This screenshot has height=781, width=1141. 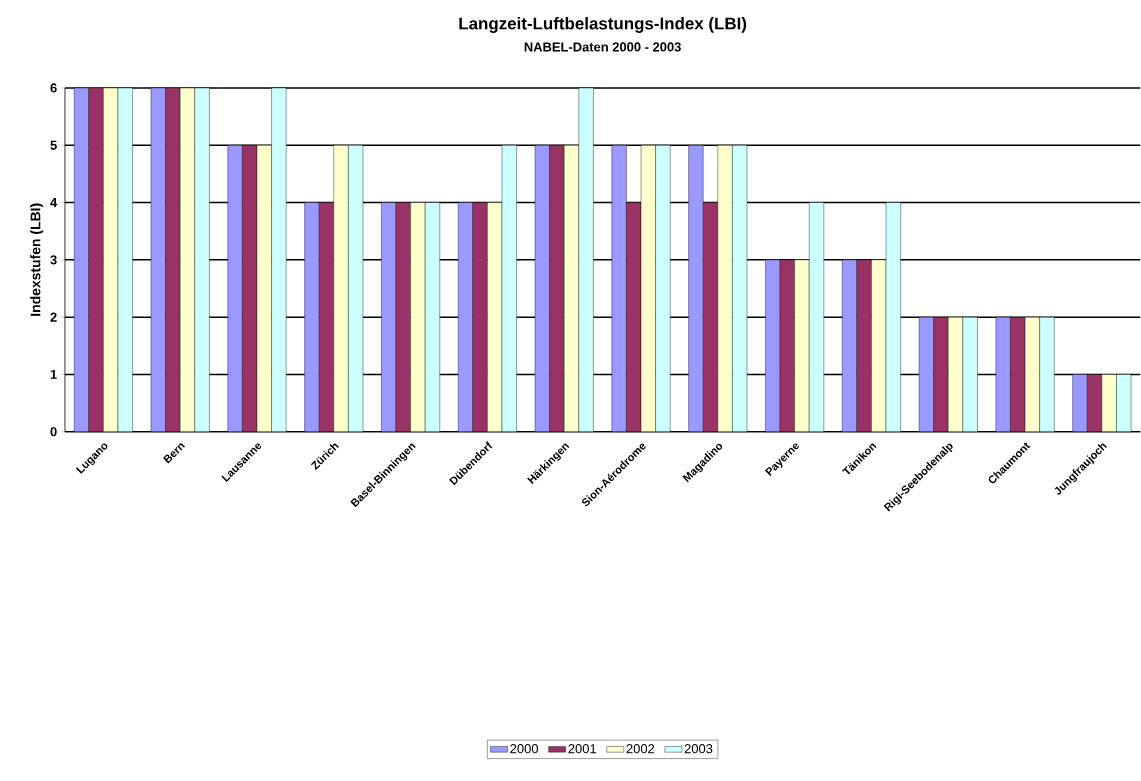 I want to click on legend-label: 2001, so click(x=582, y=748).